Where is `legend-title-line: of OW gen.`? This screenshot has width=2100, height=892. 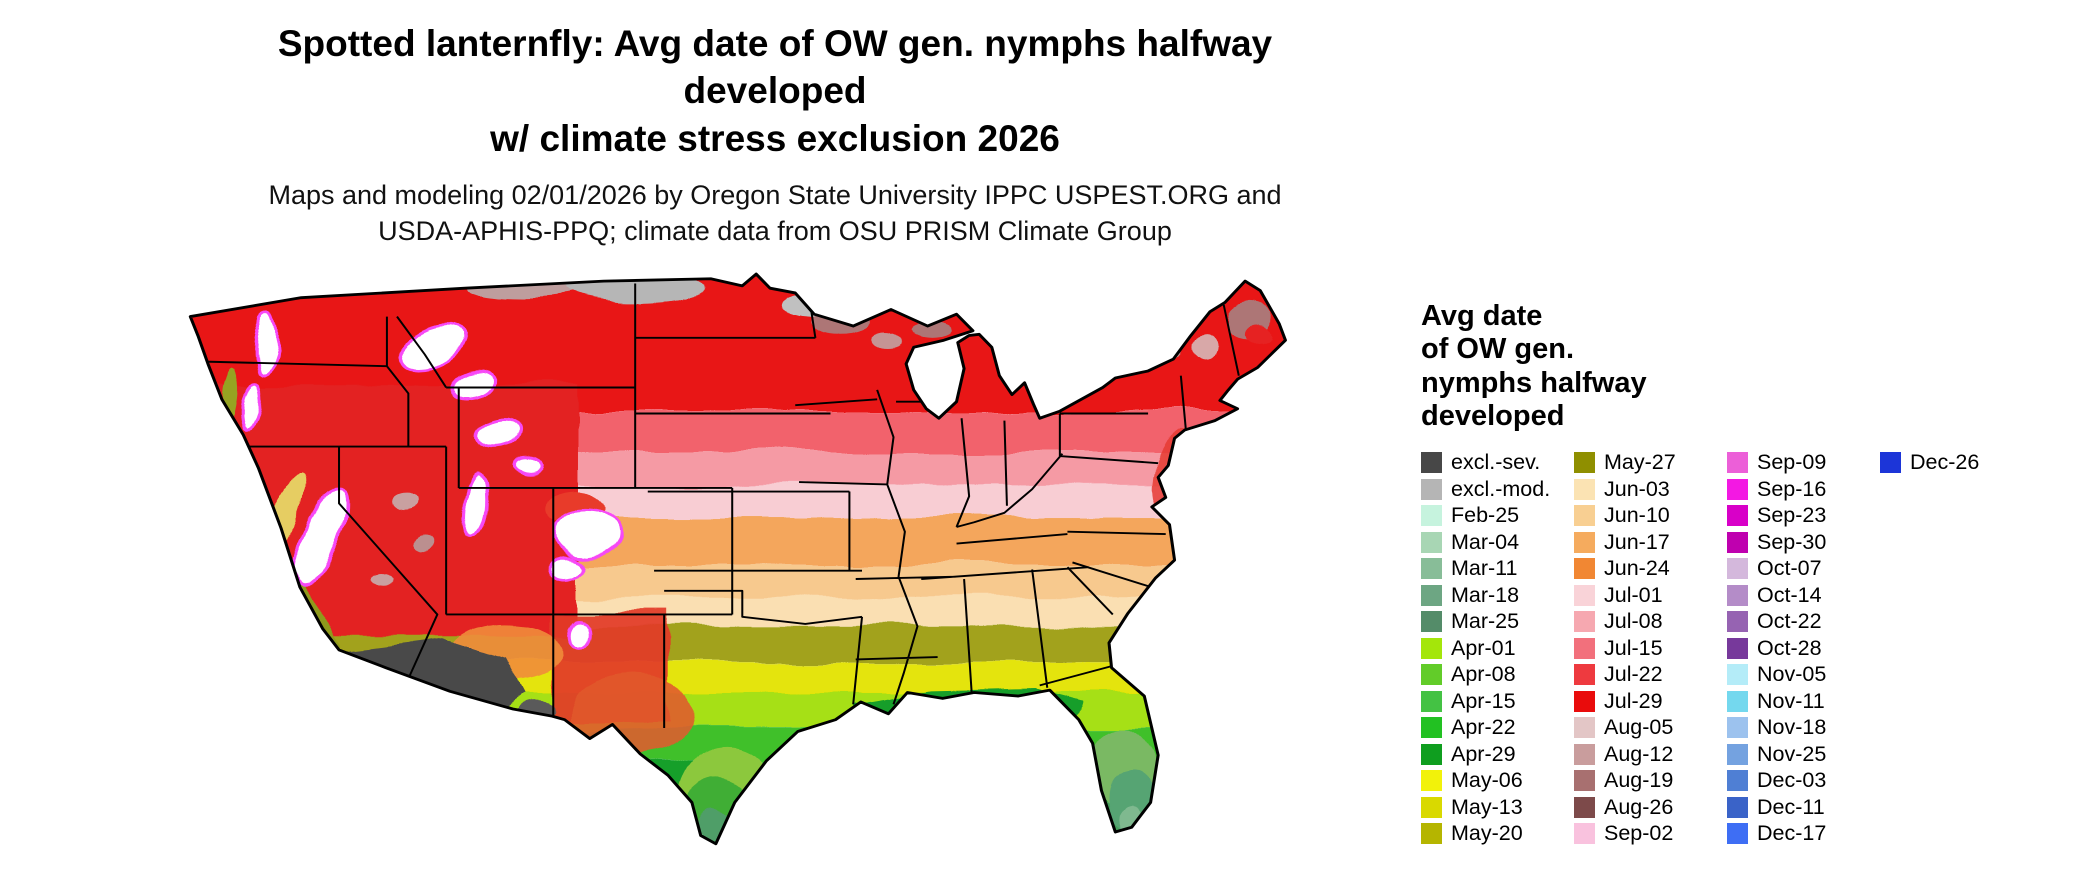
legend-title-line: of OW gen. is located at coordinates (1498, 349).